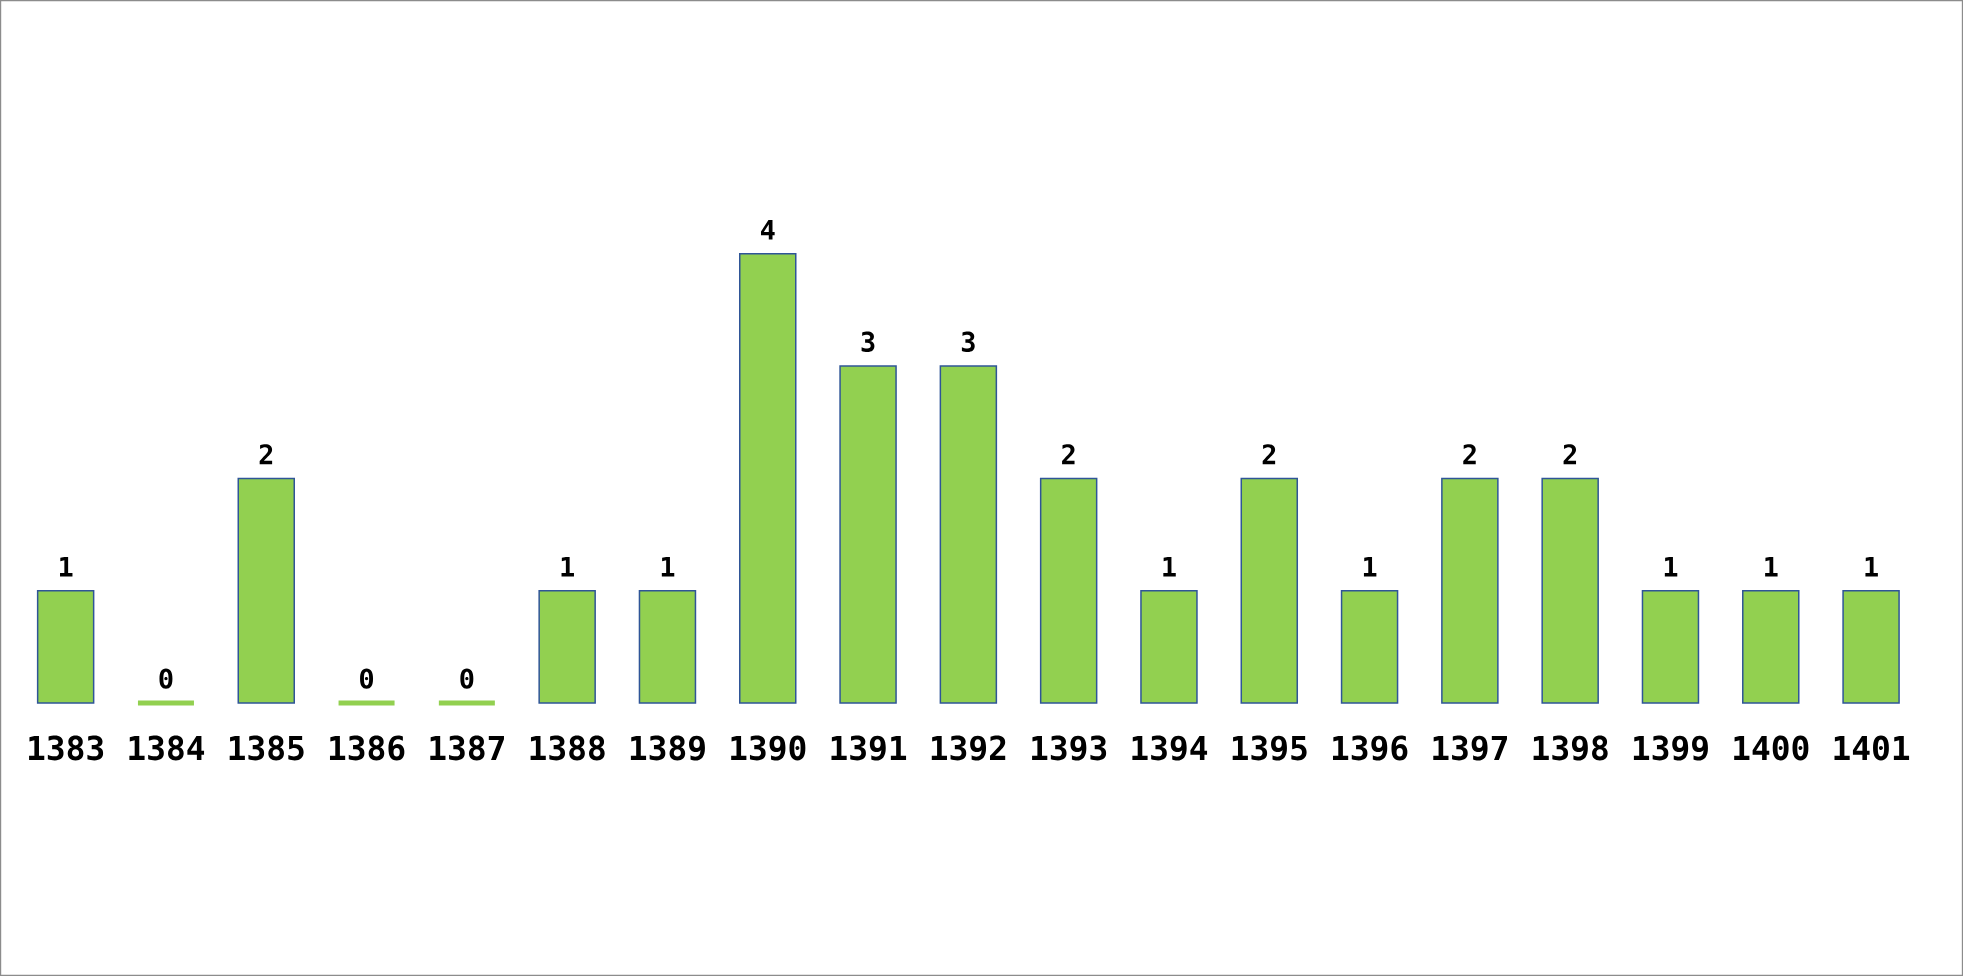  I want to click on x-tick-label: 1400, so click(1771, 748).